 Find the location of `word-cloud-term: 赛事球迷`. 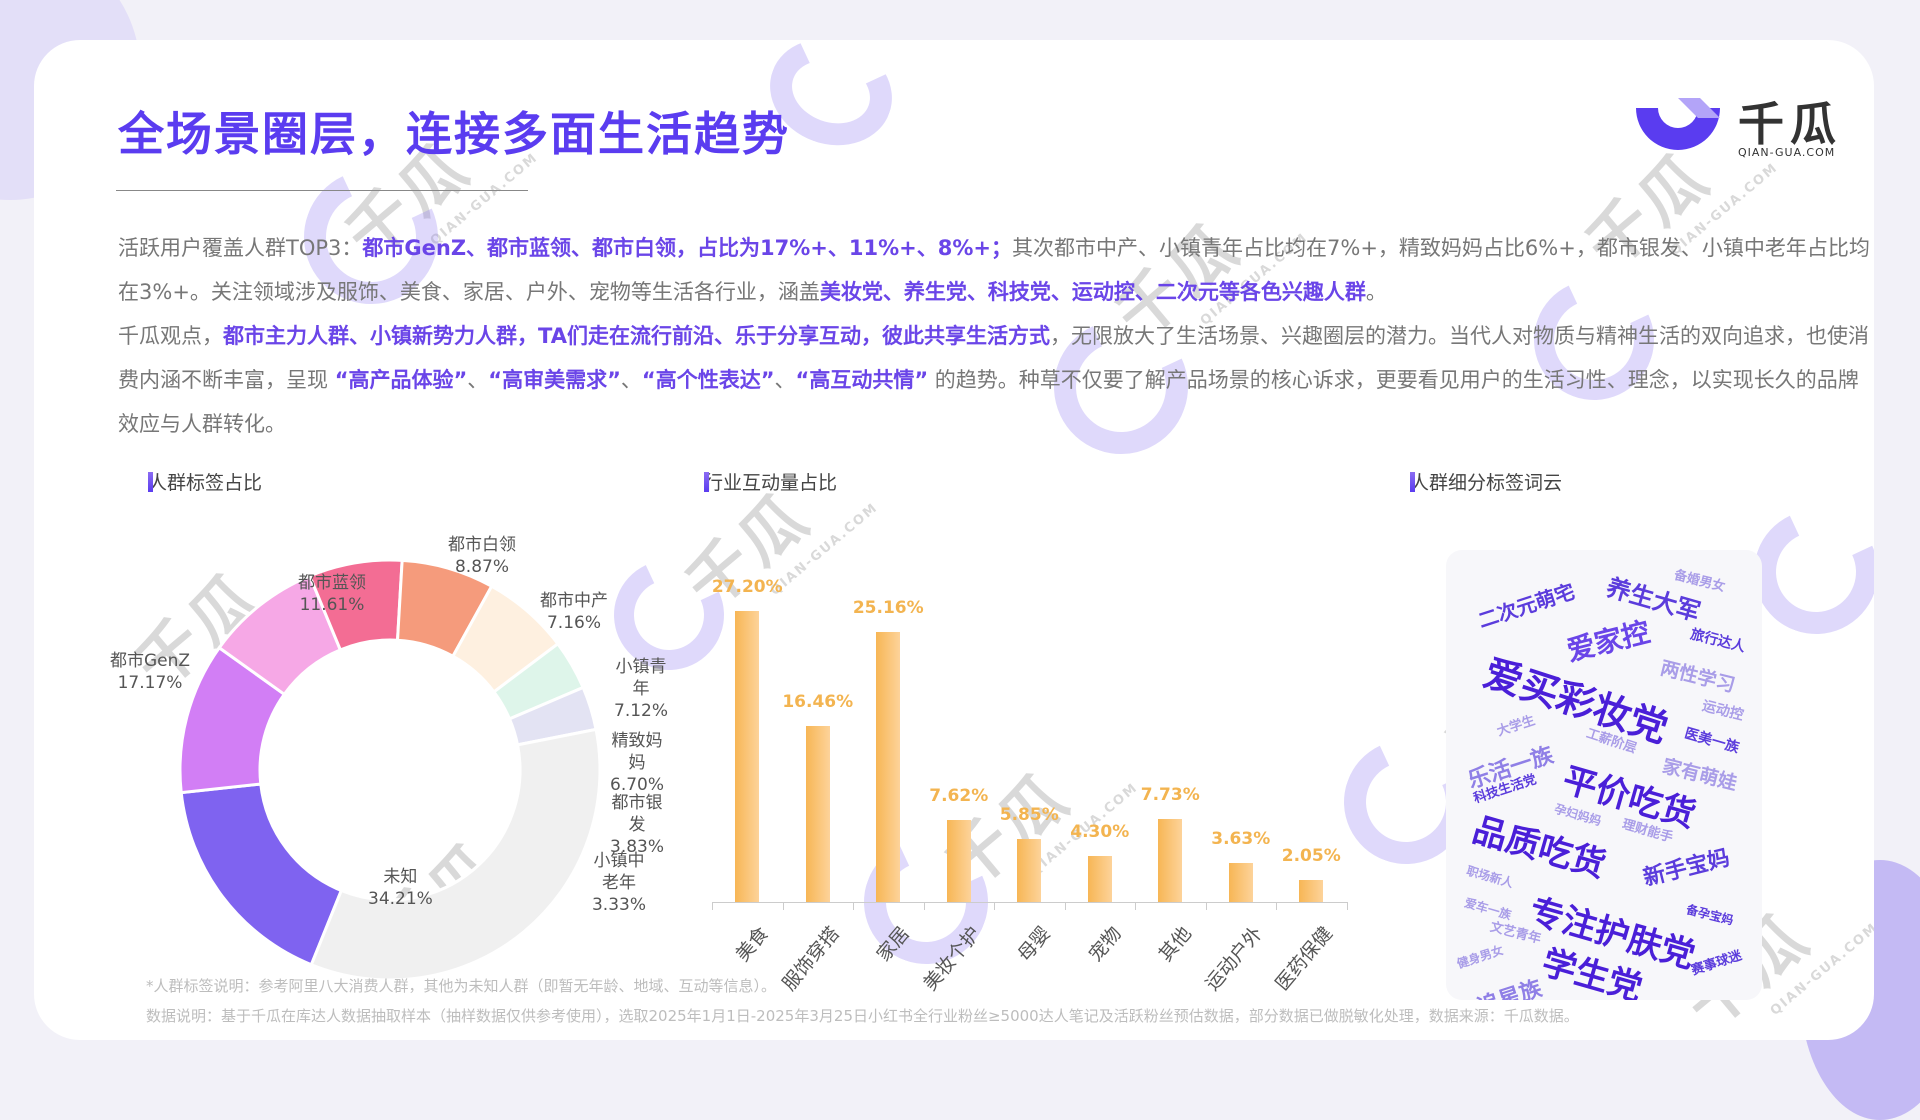

word-cloud-term: 赛事球迷 is located at coordinates (1716, 963).